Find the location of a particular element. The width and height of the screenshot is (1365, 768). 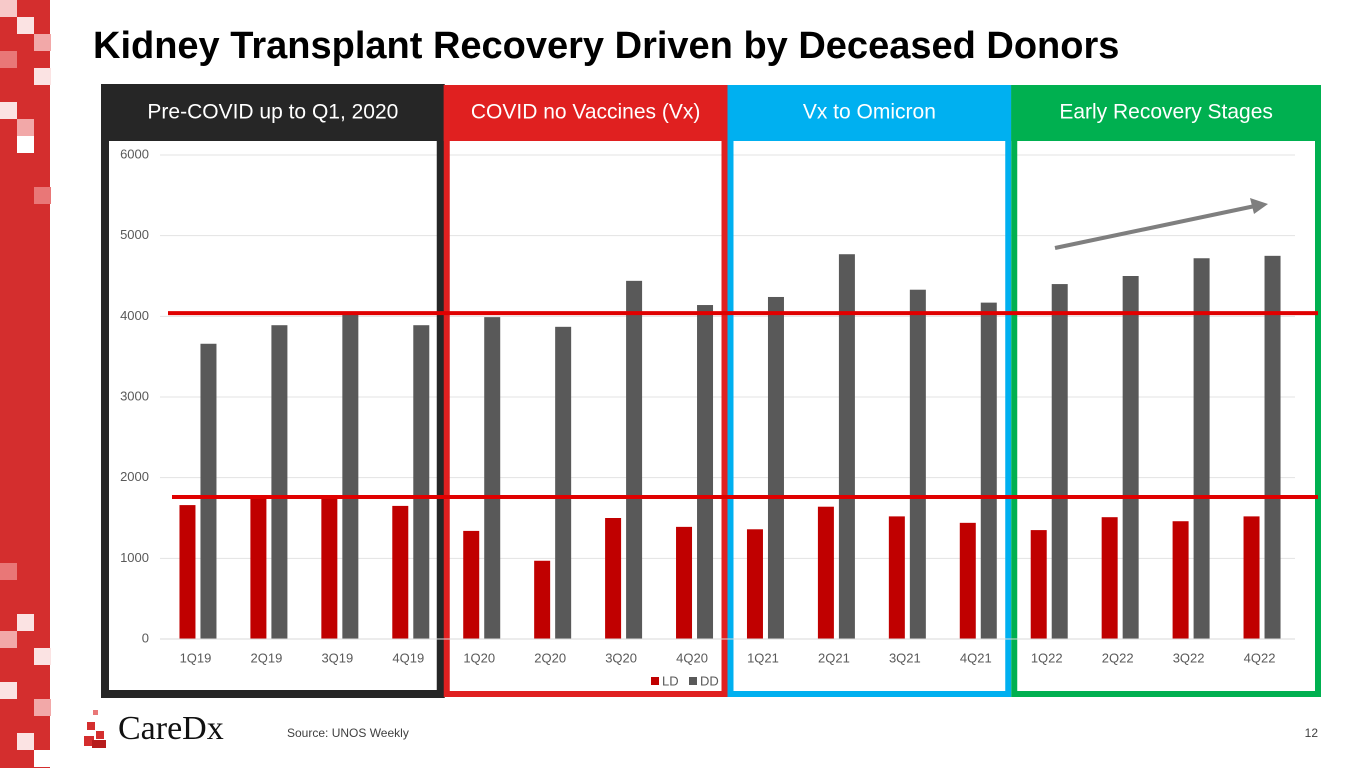

logo: CareDx is located at coordinates (154, 729).